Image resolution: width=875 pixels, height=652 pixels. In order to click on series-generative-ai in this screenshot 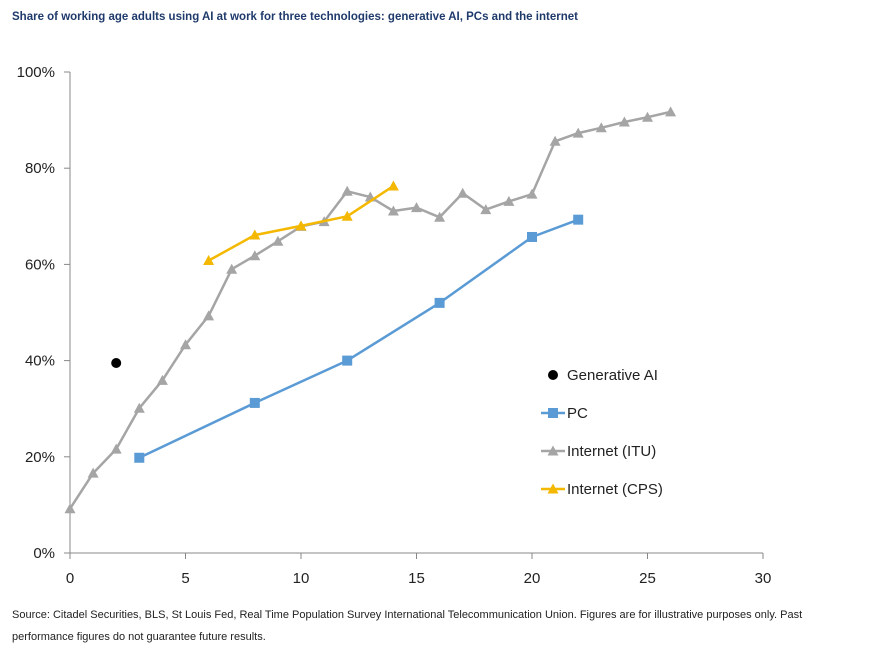, I will do `click(116, 363)`.